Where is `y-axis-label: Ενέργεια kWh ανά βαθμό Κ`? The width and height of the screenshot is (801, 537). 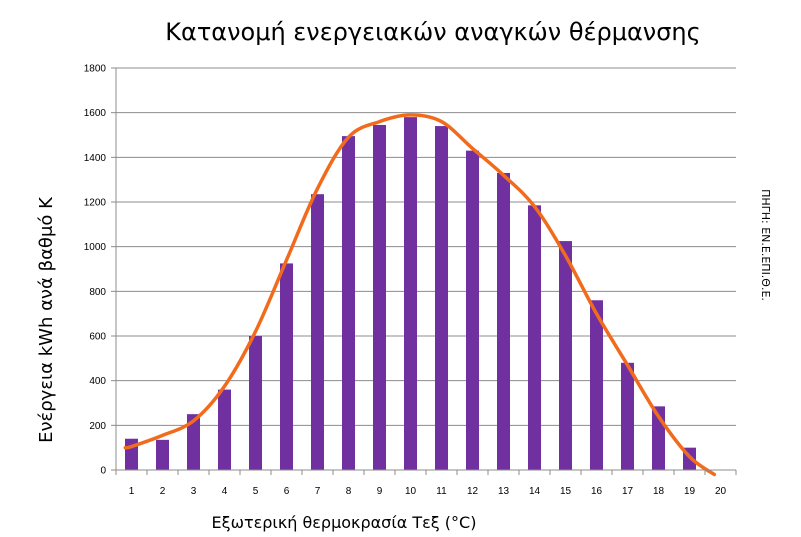
y-axis-label: Ενέργεια kWh ανά βαθμό Κ is located at coordinates (46, 319).